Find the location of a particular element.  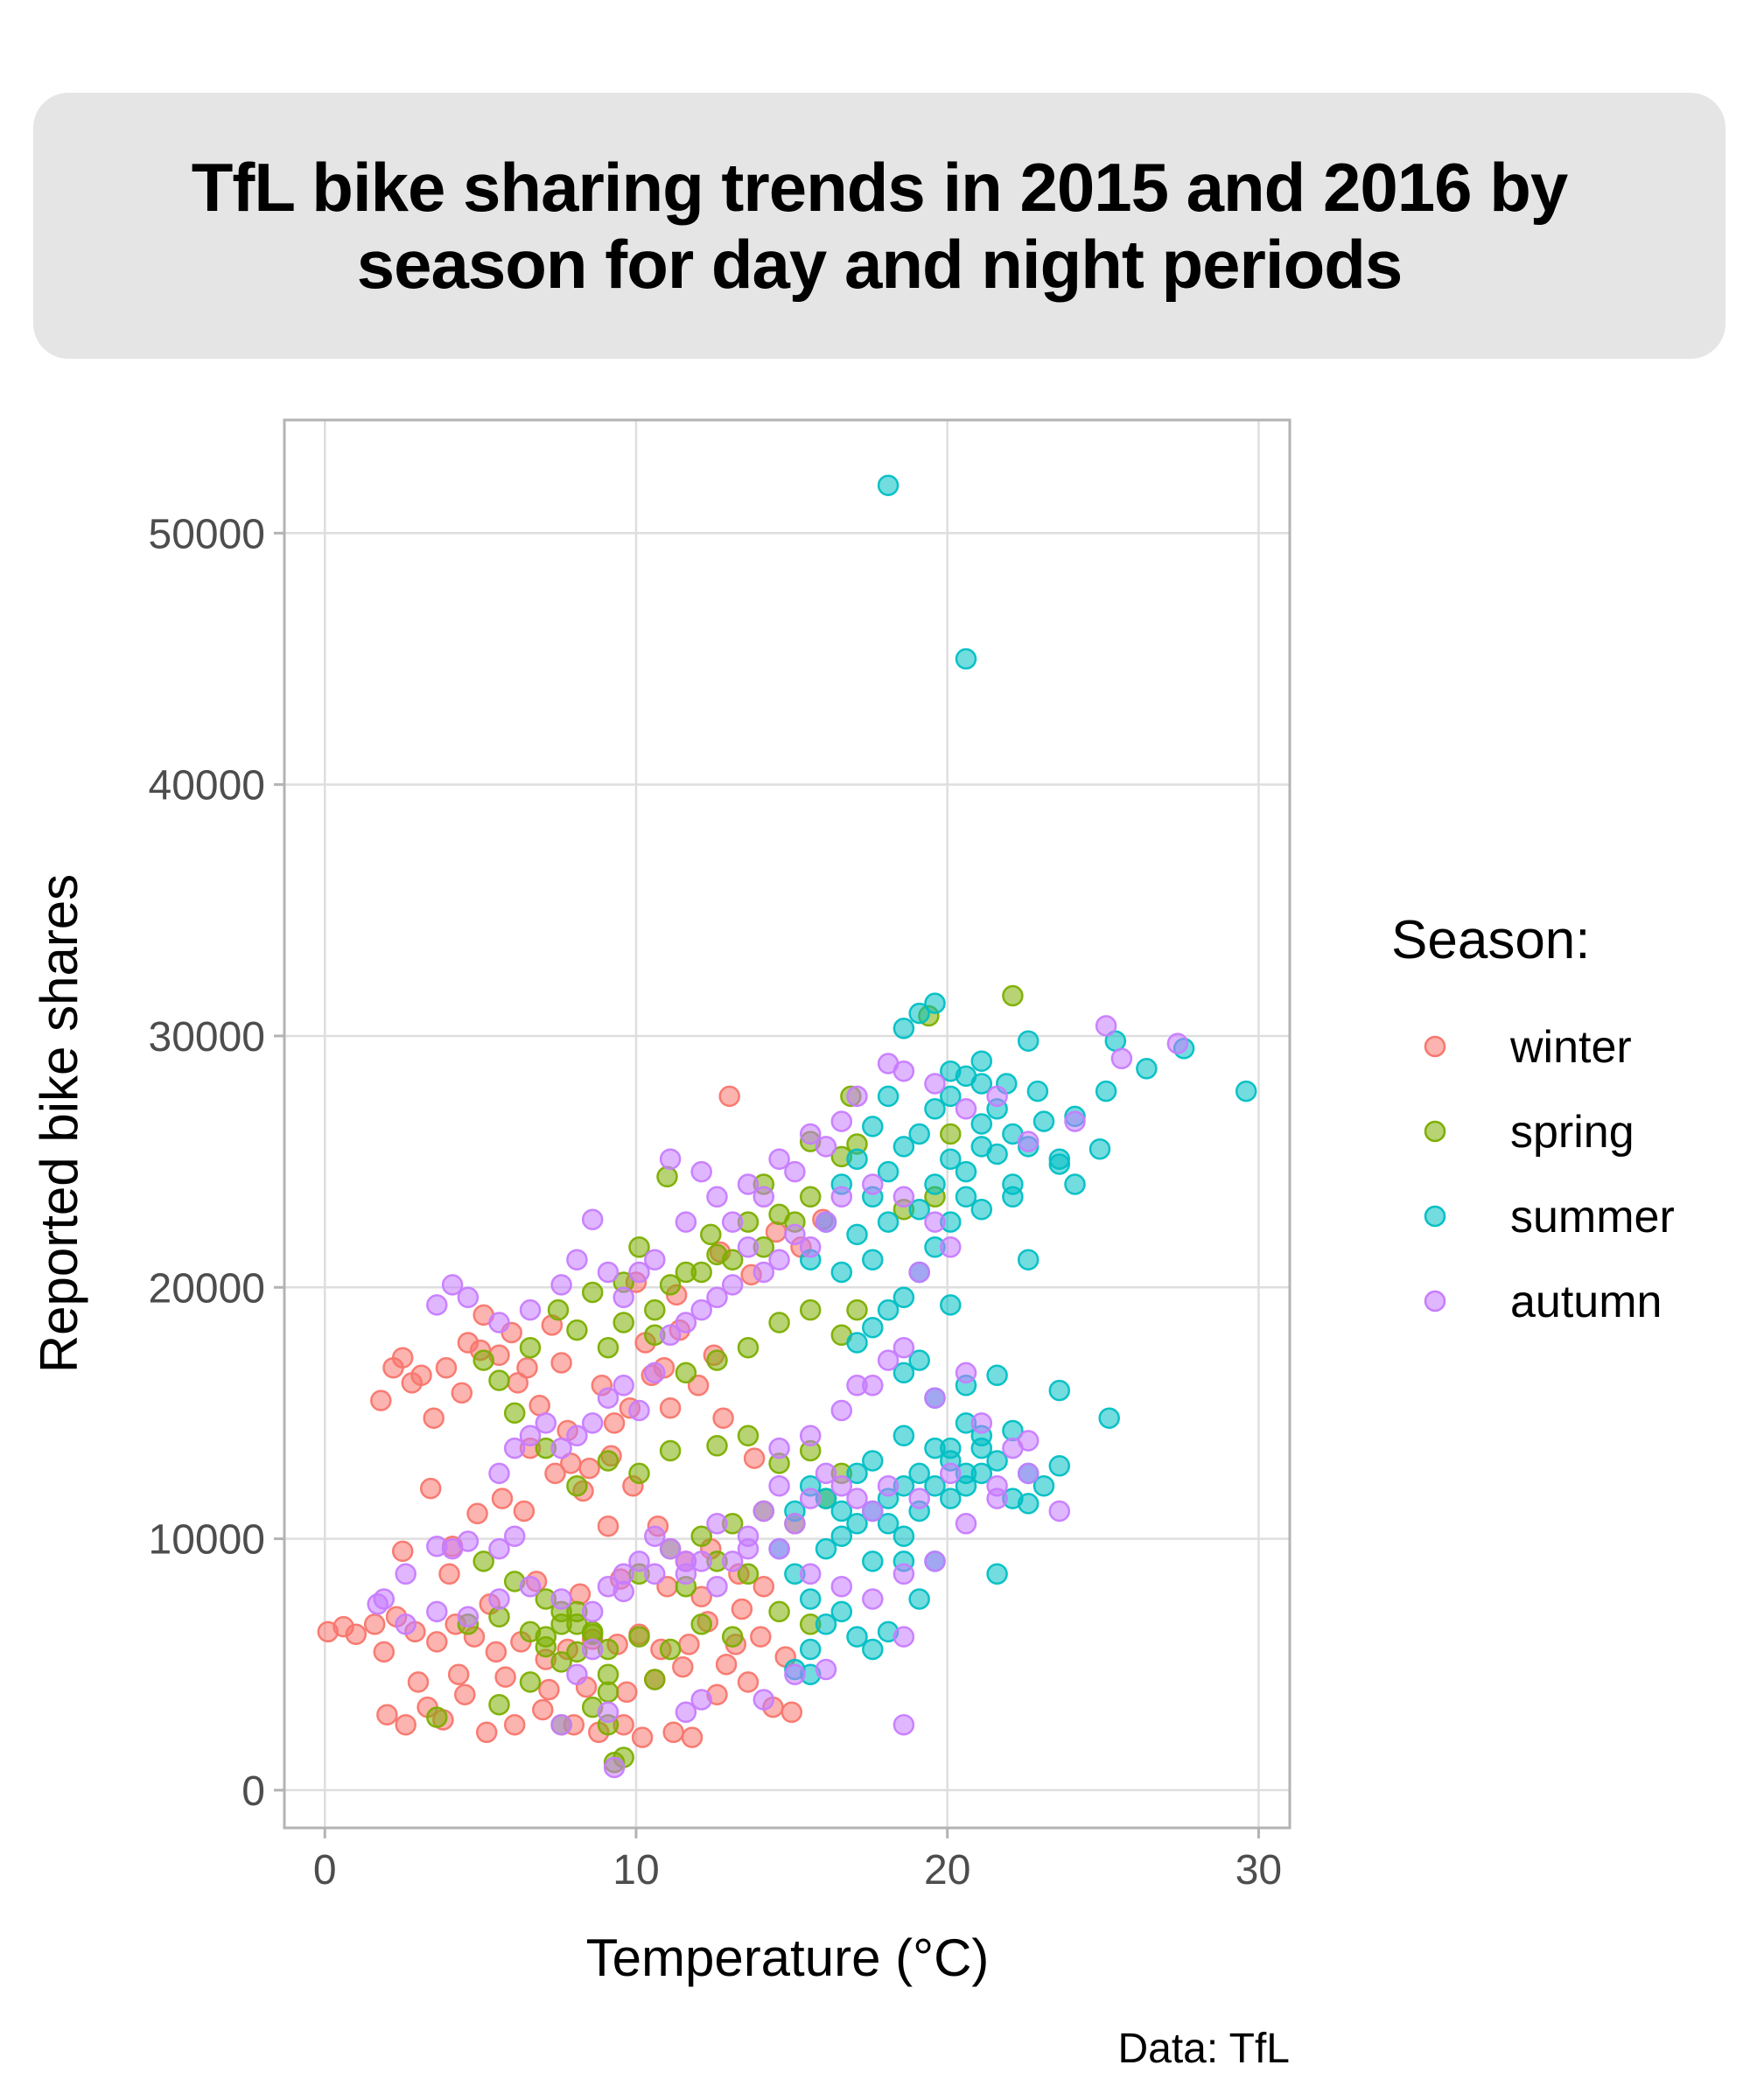

legend-label-spring: spring is located at coordinates (1572, 1132).